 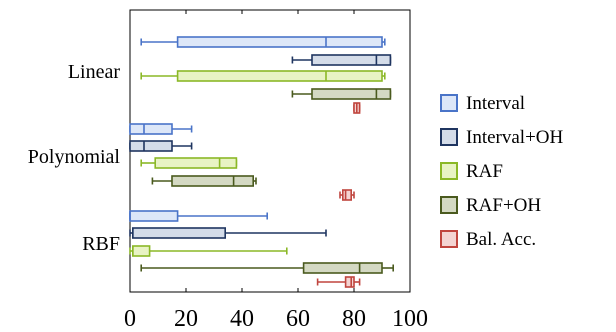 I want to click on box-polynomial-raf, so click(x=189, y=163).